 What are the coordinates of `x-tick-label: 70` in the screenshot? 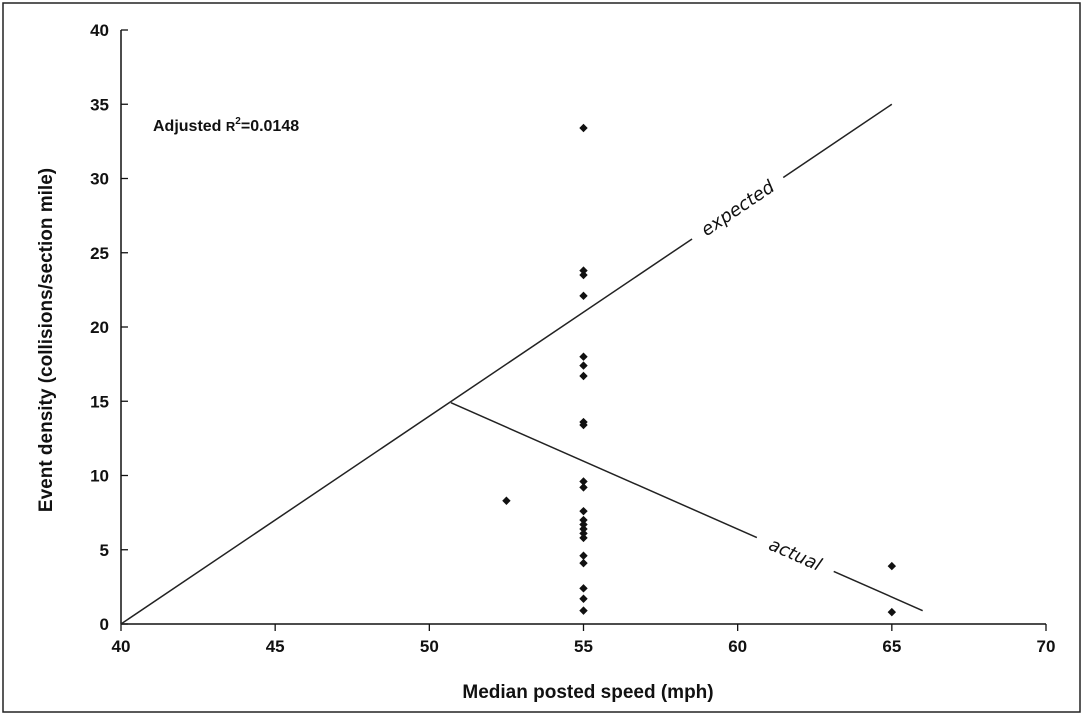 It's located at (1046, 646).